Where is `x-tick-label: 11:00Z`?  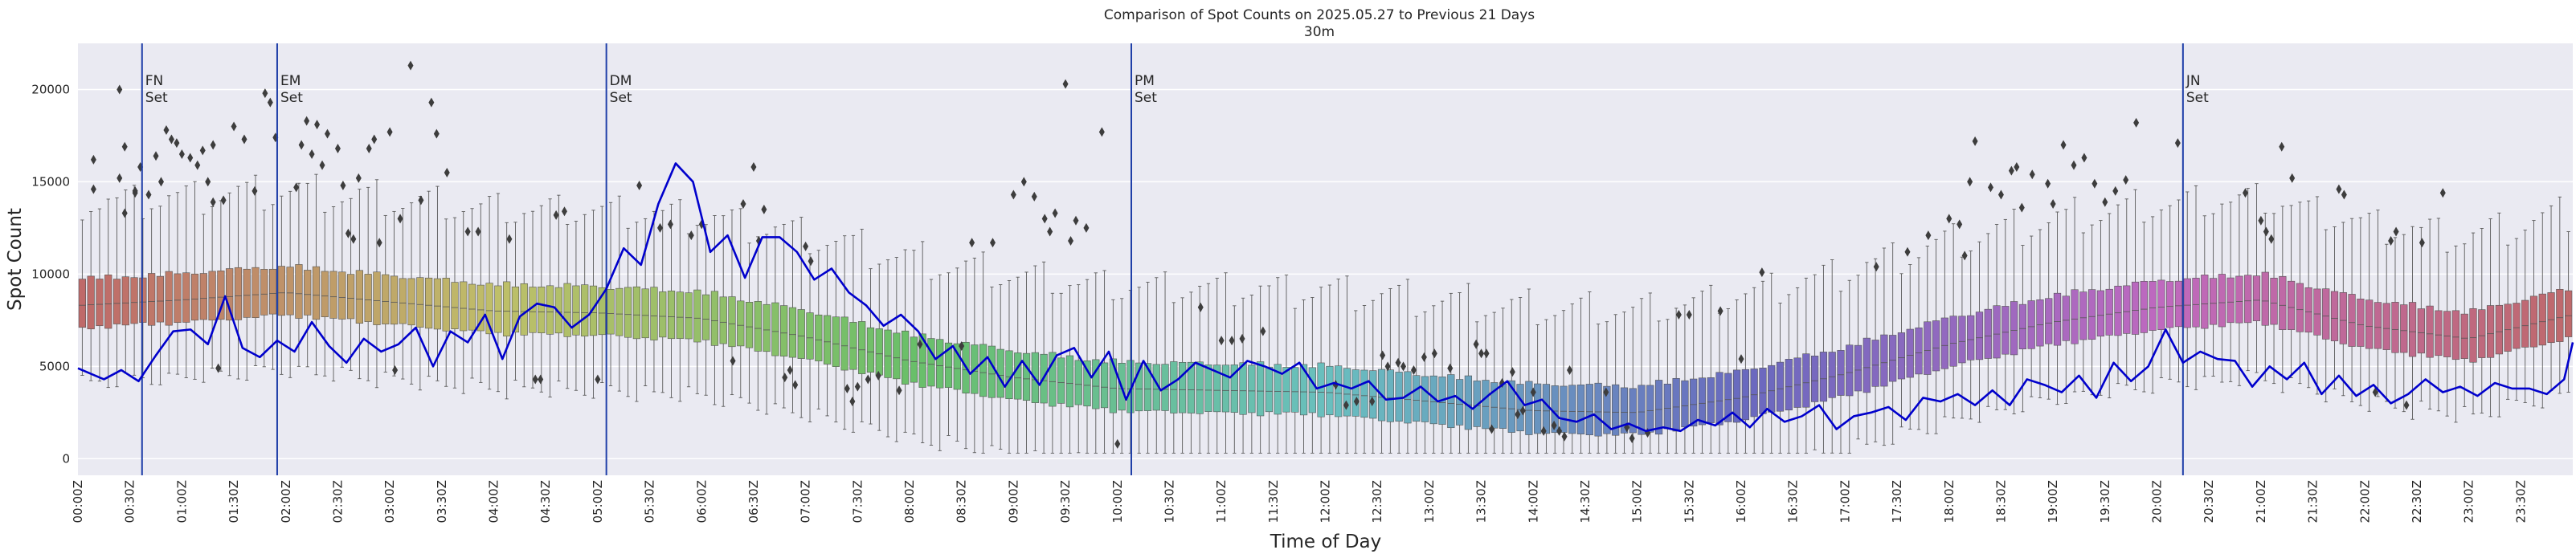 x-tick-label: 11:00Z is located at coordinates (1222, 501).